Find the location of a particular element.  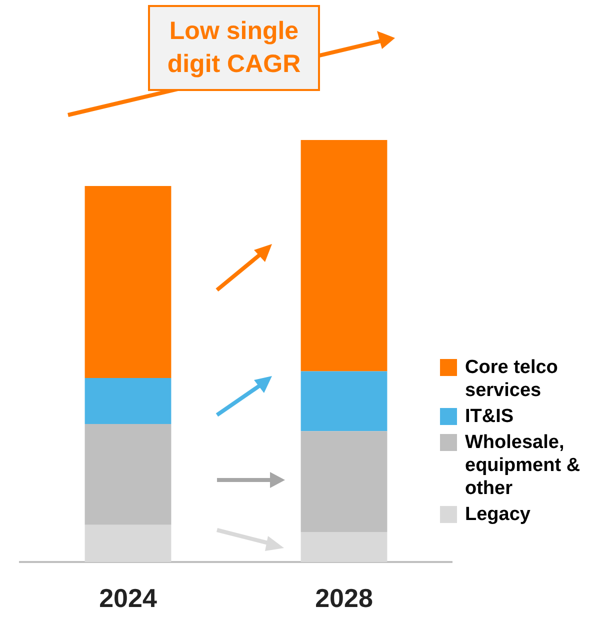

x-tick-label: 2028 is located at coordinates (344, 597).